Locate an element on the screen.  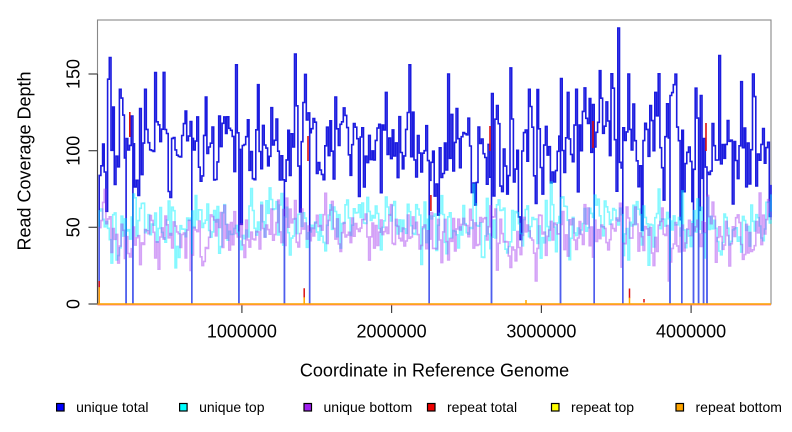
svg-text: 100 is located at coordinates (74, 151).